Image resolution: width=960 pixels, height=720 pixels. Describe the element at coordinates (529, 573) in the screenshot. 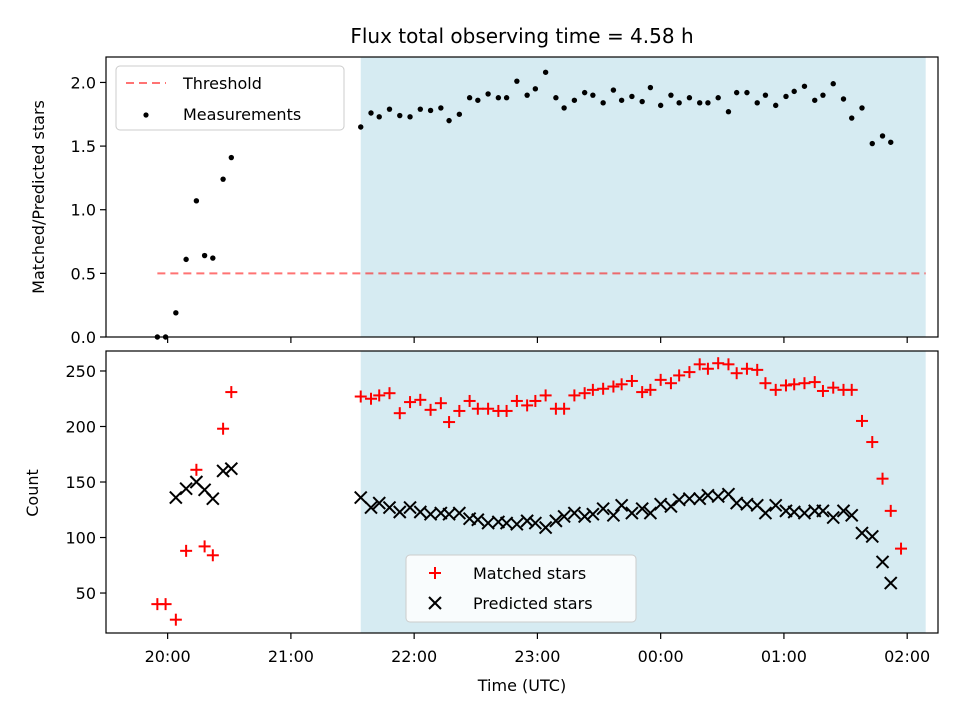

I see `legend-matched-label: Matched stars` at that location.